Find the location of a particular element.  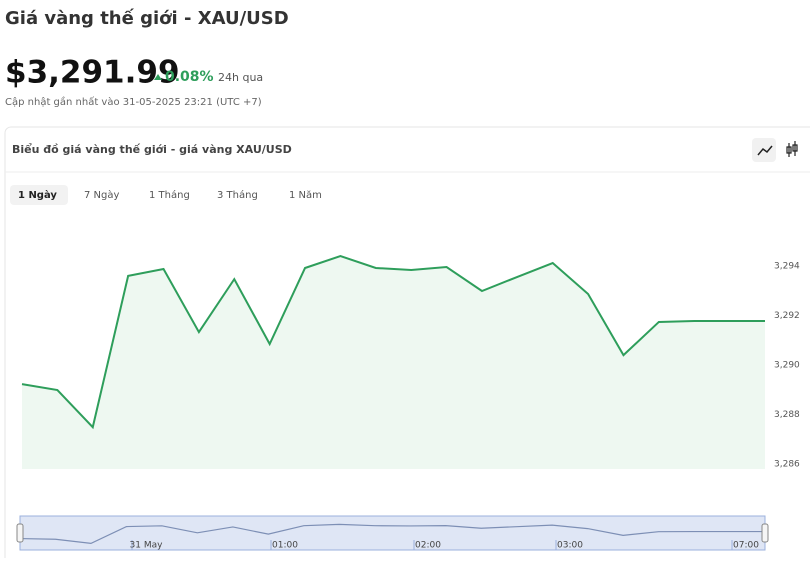

change: 0.08% is located at coordinates (189, 77).